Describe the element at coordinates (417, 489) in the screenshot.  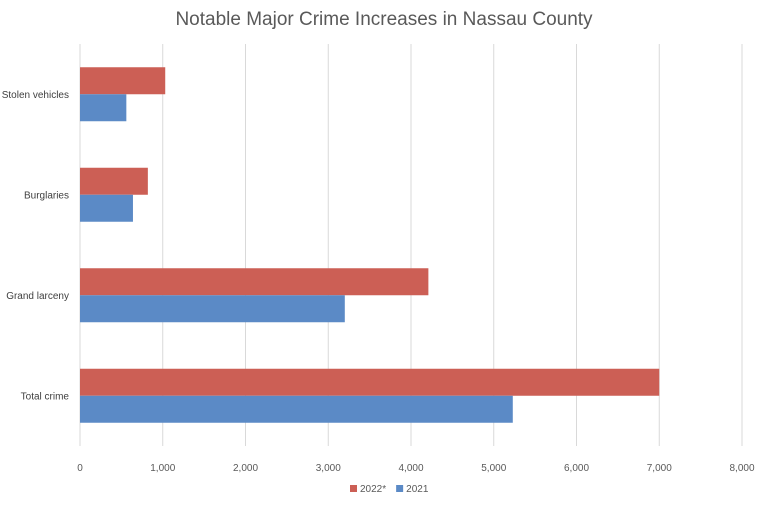
I see `legend-label: 2021` at that location.